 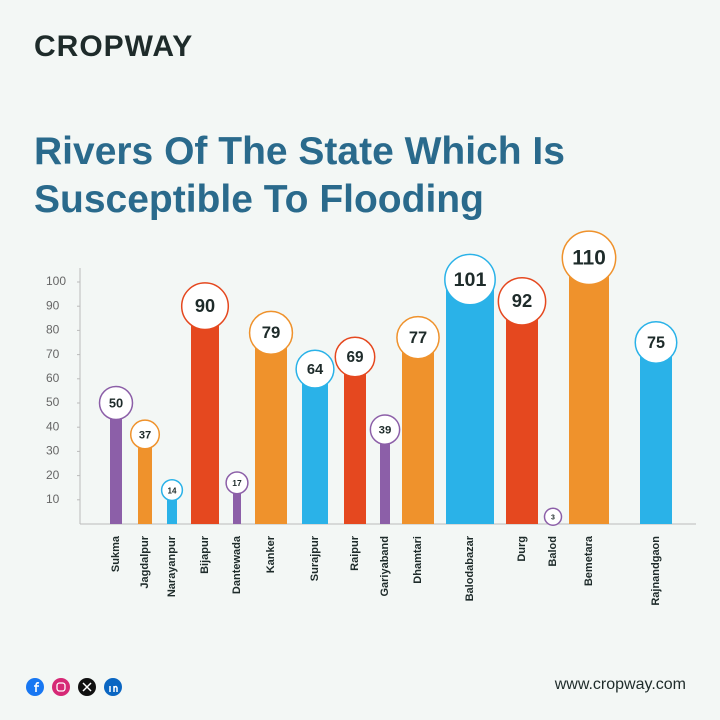 What do you see at coordinates (553, 551) in the screenshot?
I see `x-tick-label: Balod` at bounding box center [553, 551].